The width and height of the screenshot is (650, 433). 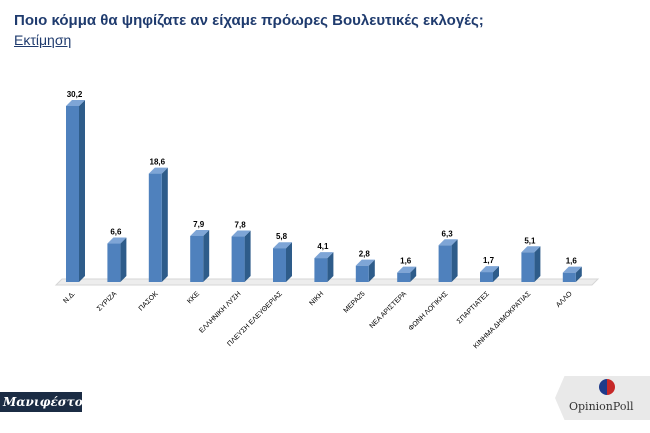 I want to click on chart-subtitle: Εκτίμηση, so click(x=43, y=40).